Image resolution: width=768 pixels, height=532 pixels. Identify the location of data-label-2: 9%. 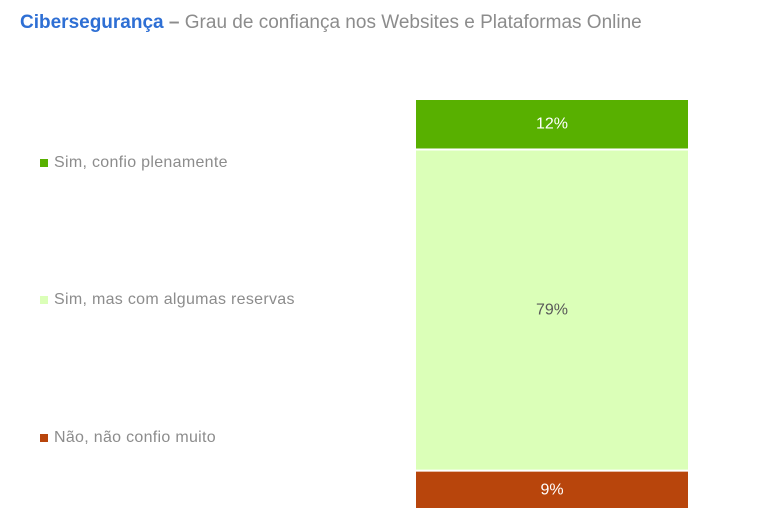
(551, 489).